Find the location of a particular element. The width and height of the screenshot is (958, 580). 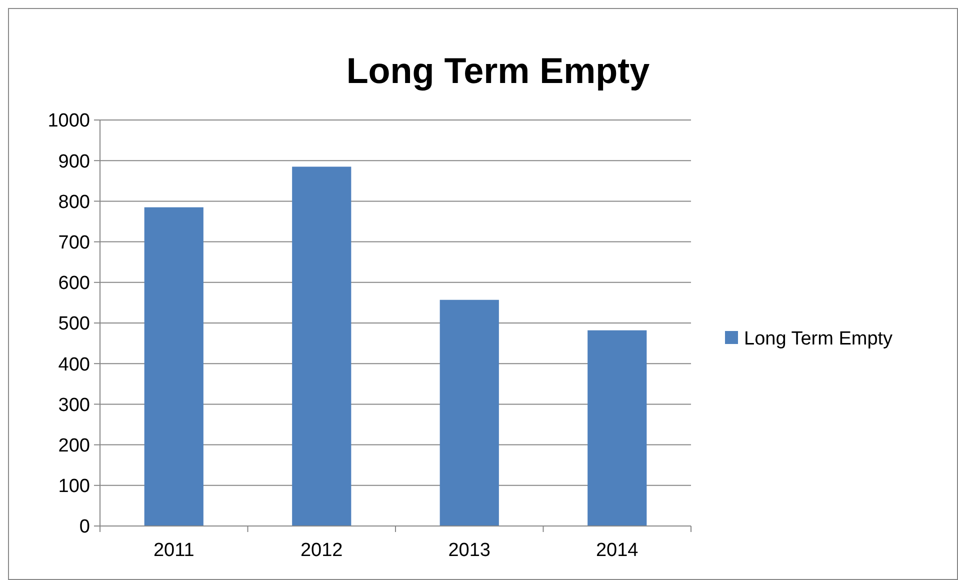

y-tick-label: 300 is located at coordinates (74, 405).